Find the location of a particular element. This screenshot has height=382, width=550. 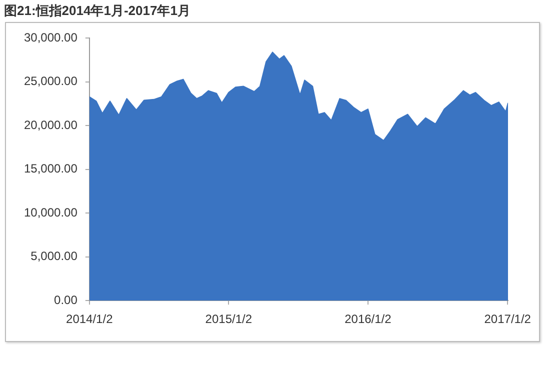

y-tick-label: 20,000.00 is located at coordinates (51, 125).